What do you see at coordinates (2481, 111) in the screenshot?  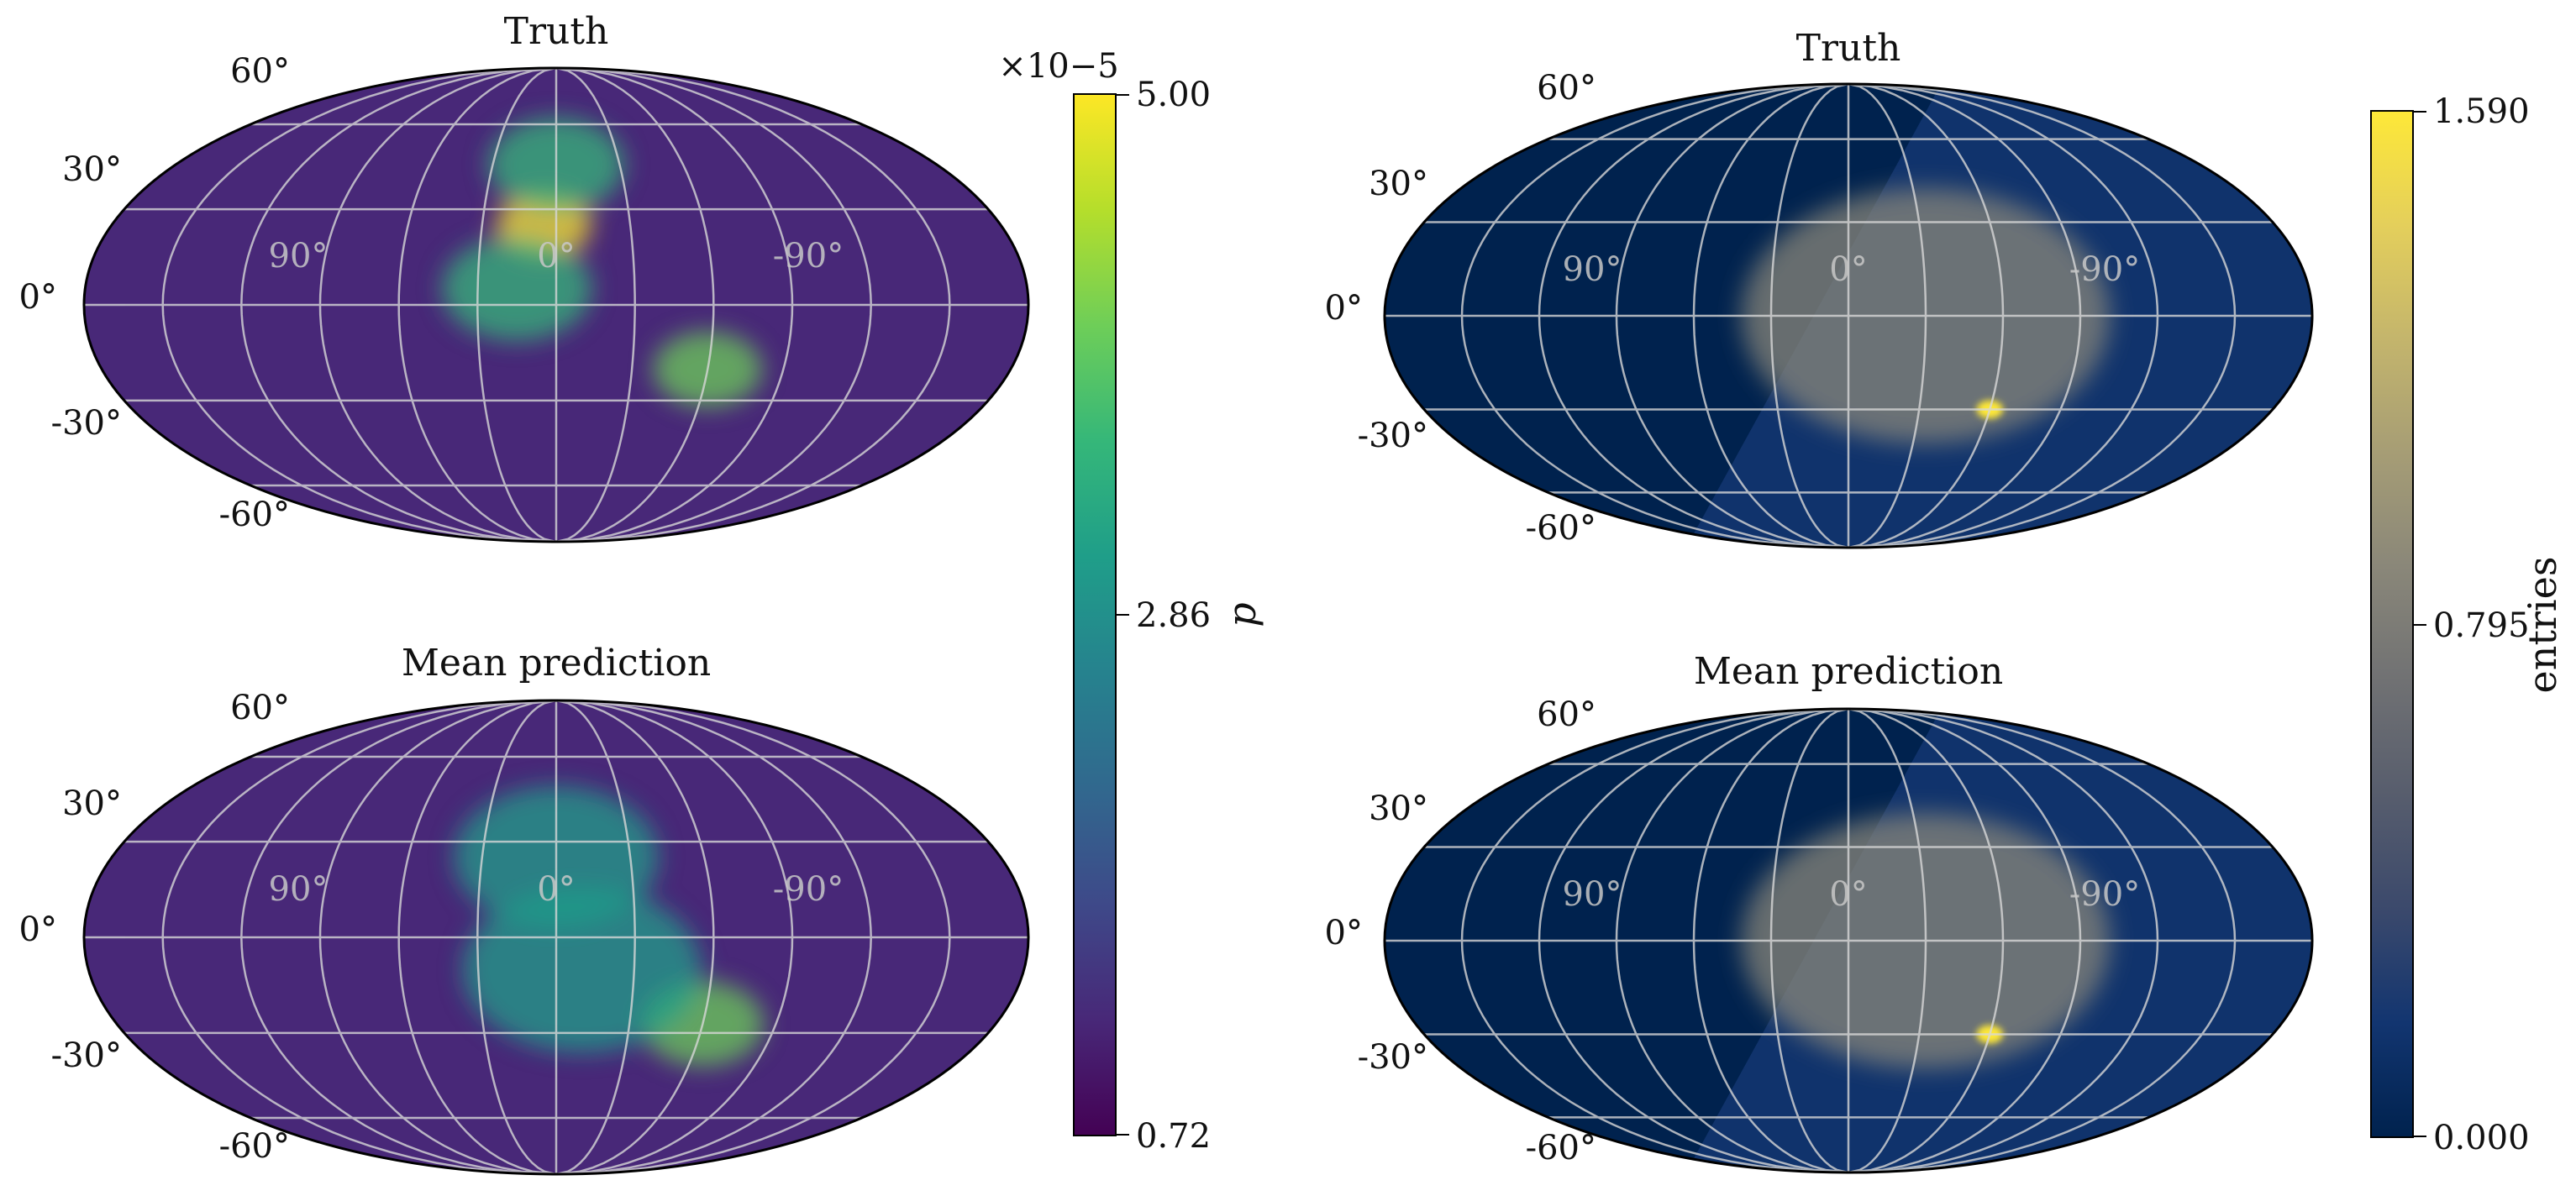 I see `colorbar-tick-max: 1.590` at bounding box center [2481, 111].